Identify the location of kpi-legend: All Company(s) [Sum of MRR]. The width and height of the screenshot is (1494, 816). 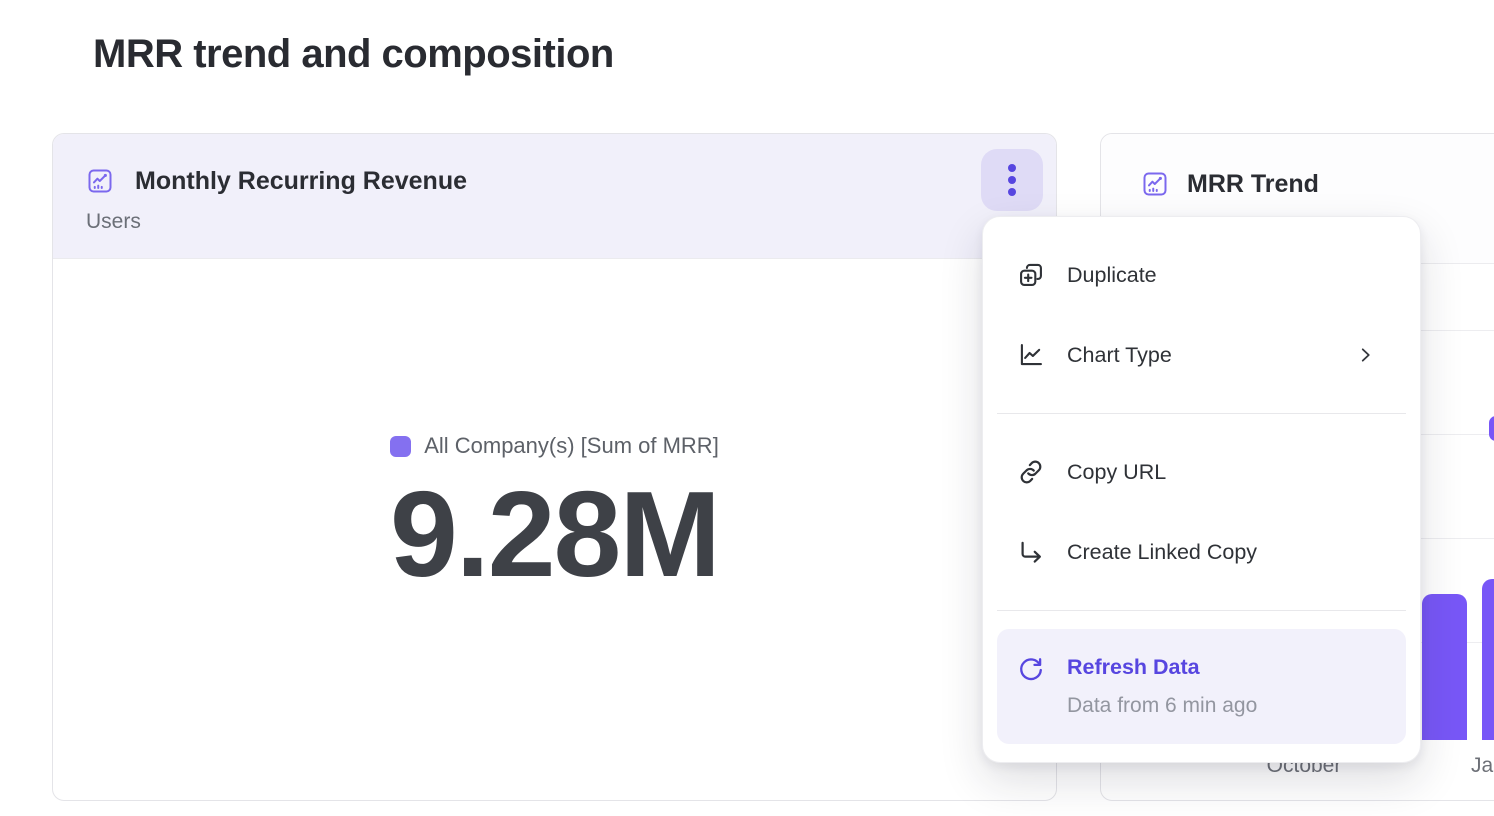
(554, 446).